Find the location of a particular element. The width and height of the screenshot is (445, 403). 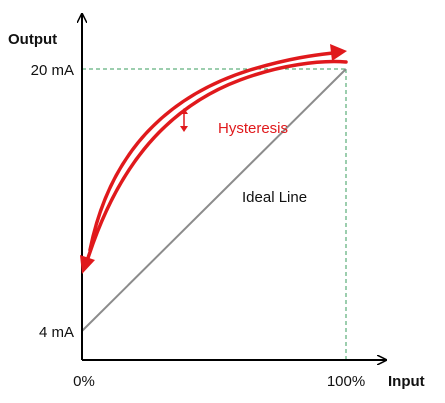

y-min-label: 4 mA is located at coordinates (56, 332).